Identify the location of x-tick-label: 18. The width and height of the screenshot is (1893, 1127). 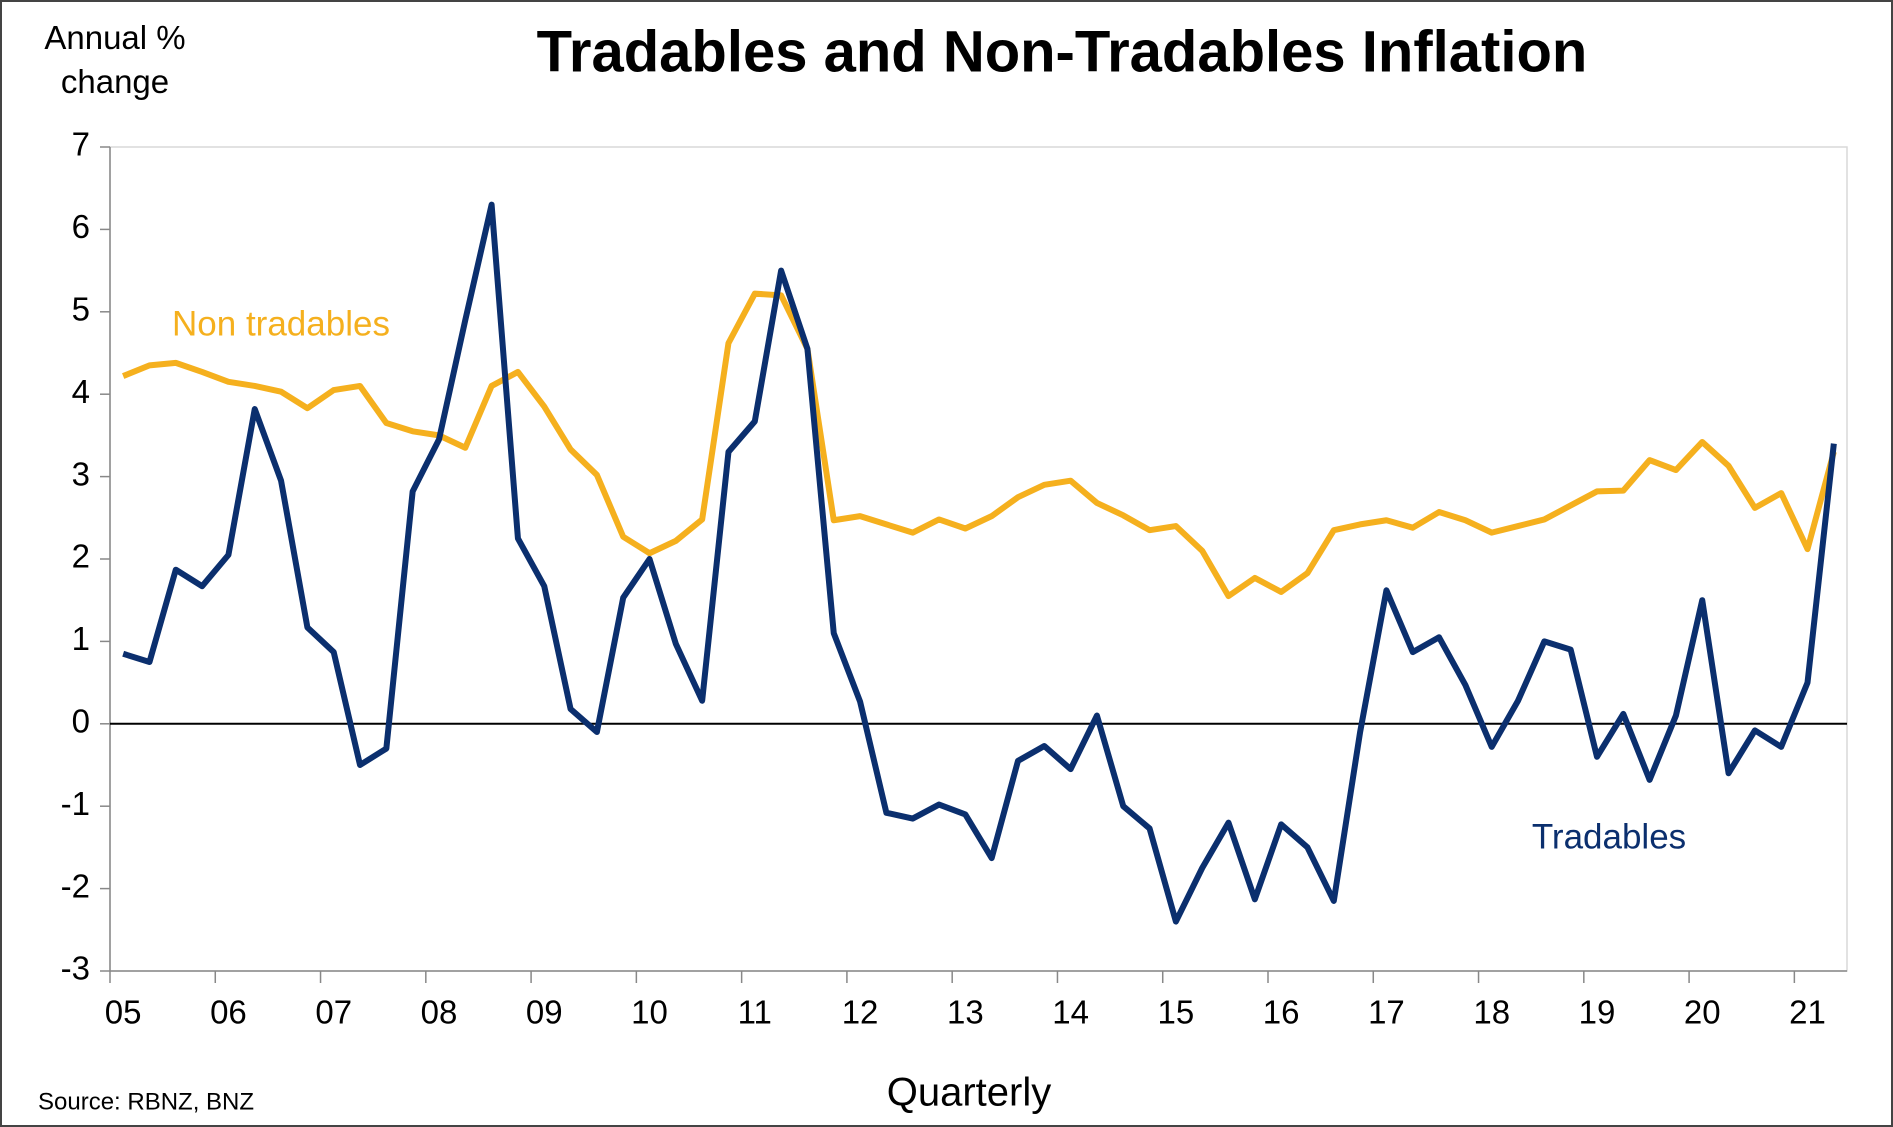
(1491, 1012).